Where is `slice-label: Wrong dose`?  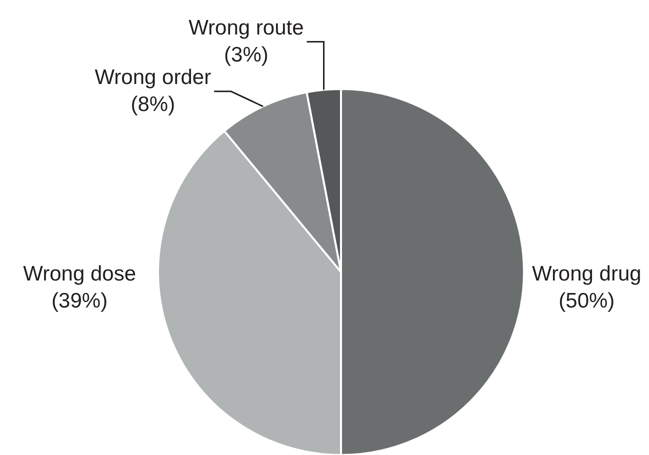
slice-label: Wrong dose is located at coordinates (79, 274).